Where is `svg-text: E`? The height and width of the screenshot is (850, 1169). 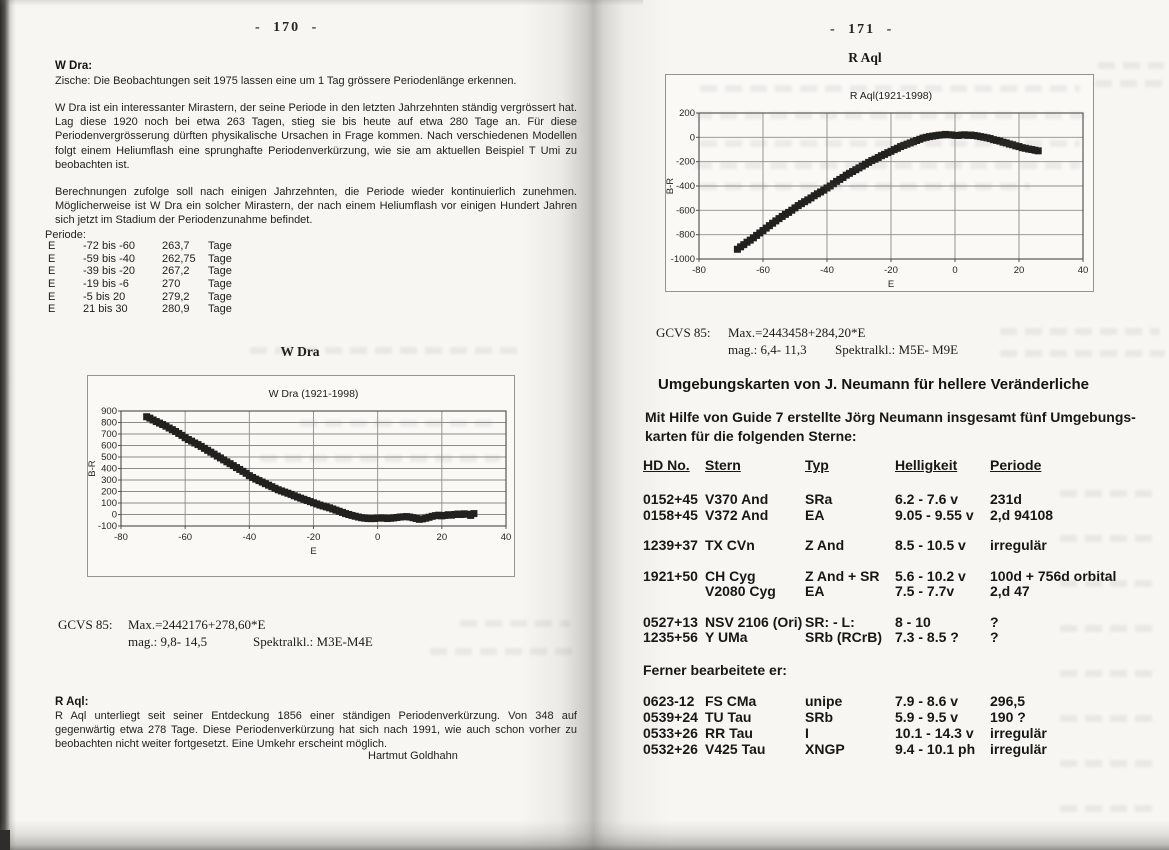 svg-text: E is located at coordinates (313, 551).